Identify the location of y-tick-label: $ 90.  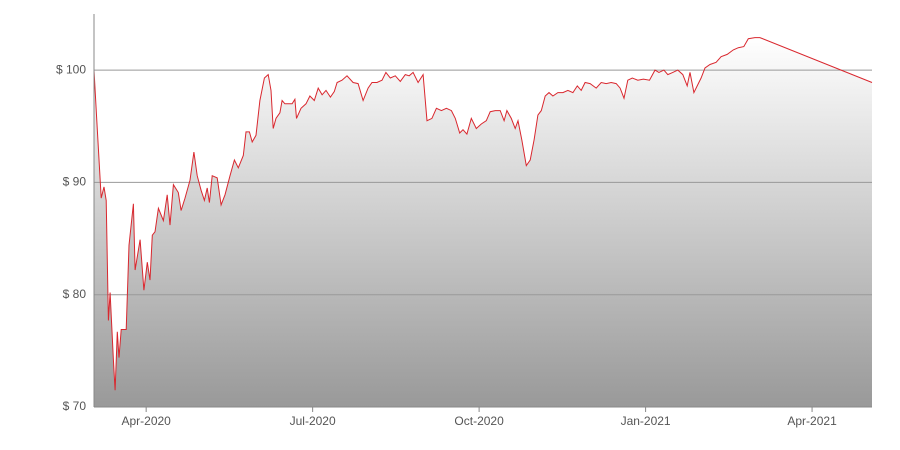
(75, 182).